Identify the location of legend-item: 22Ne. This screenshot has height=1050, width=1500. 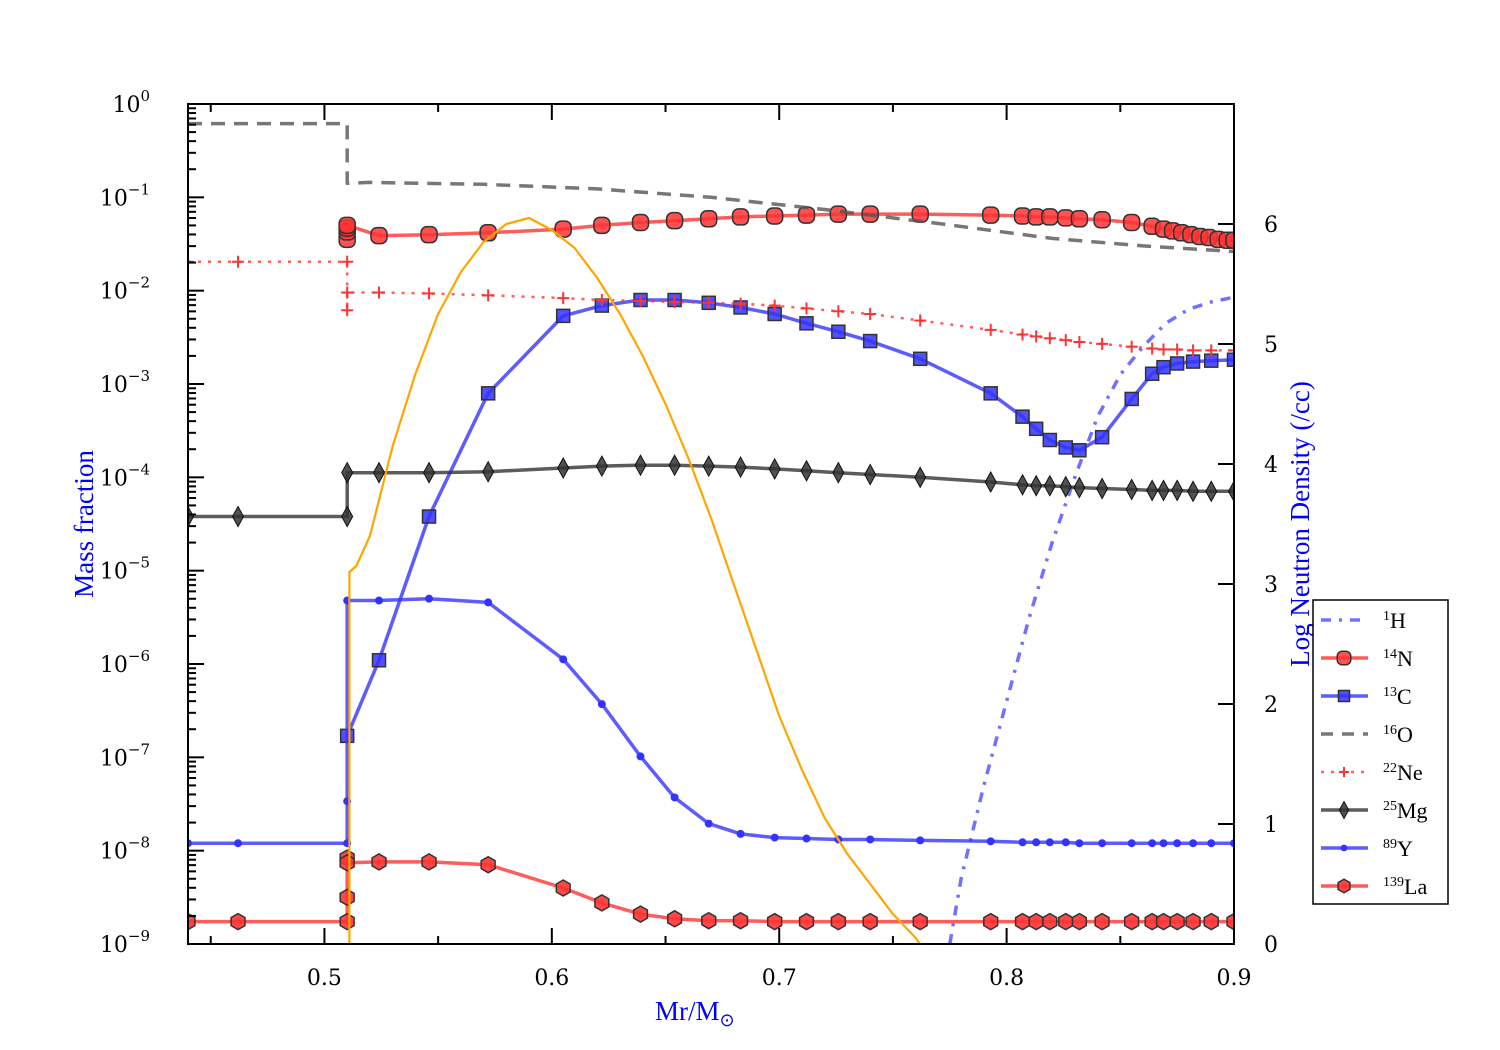
(1372, 772).